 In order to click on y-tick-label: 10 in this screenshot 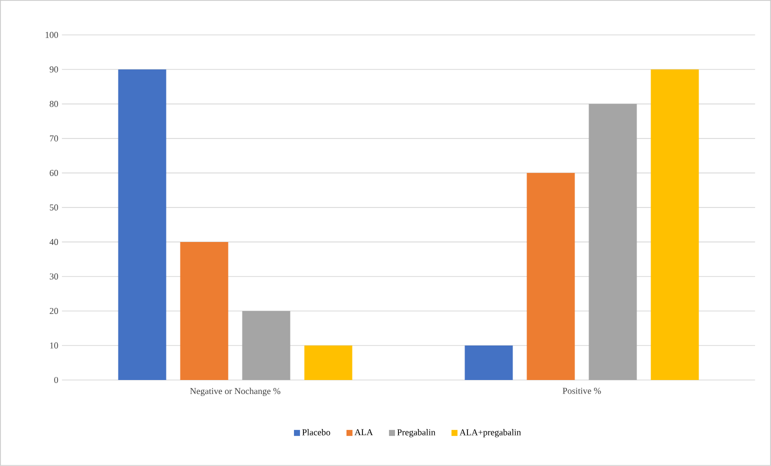, I will do `click(54, 345)`.